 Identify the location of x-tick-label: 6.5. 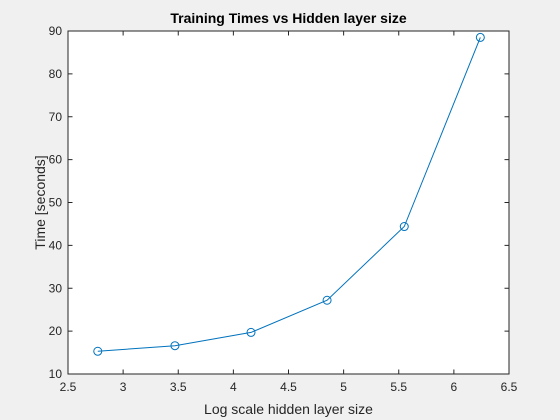
(509, 387).